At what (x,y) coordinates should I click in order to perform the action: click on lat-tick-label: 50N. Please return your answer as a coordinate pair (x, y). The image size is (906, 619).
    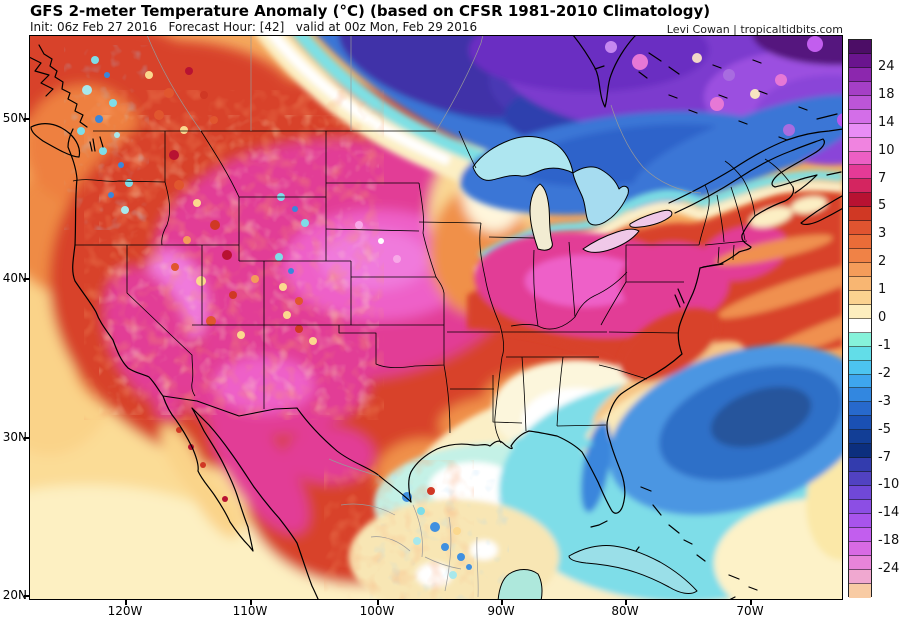
    Looking at the image, I should click on (14, 118).